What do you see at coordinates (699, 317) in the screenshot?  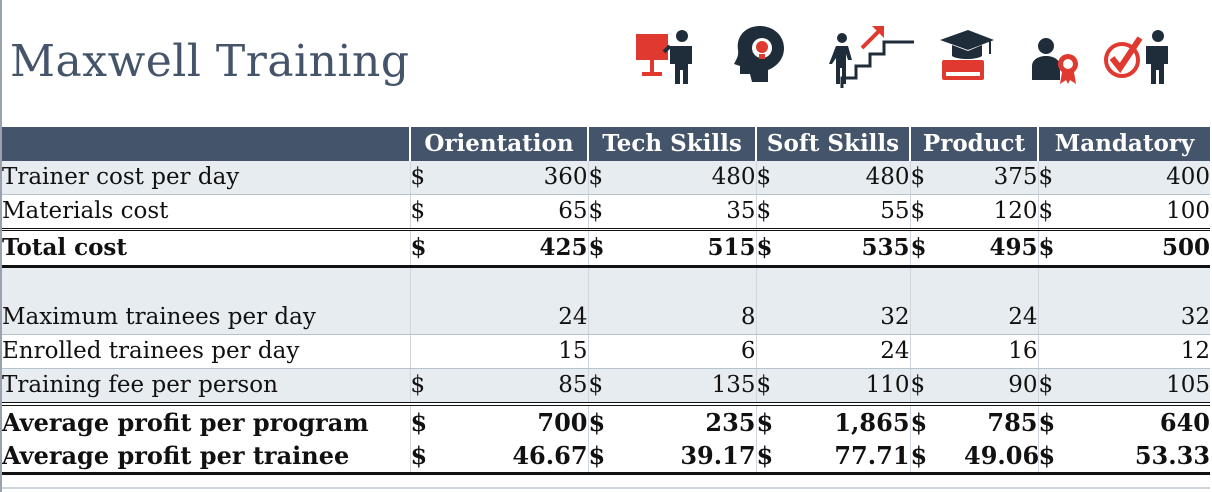 I see `value-cell: 8` at bounding box center [699, 317].